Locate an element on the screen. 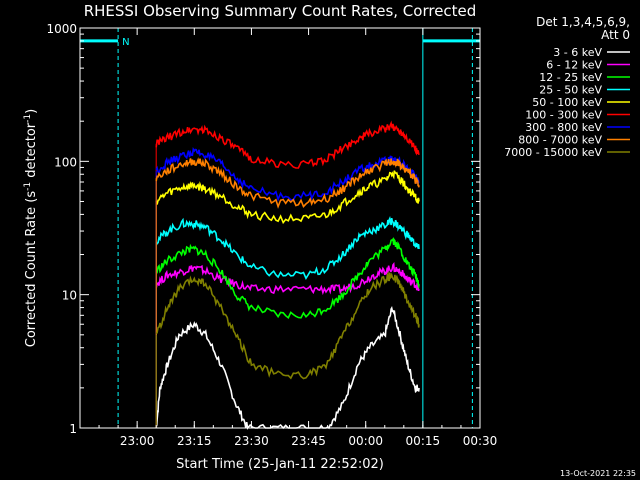 The height and width of the screenshot is (480, 640). x-tick-label-5: 00:15 is located at coordinates (423, 441).